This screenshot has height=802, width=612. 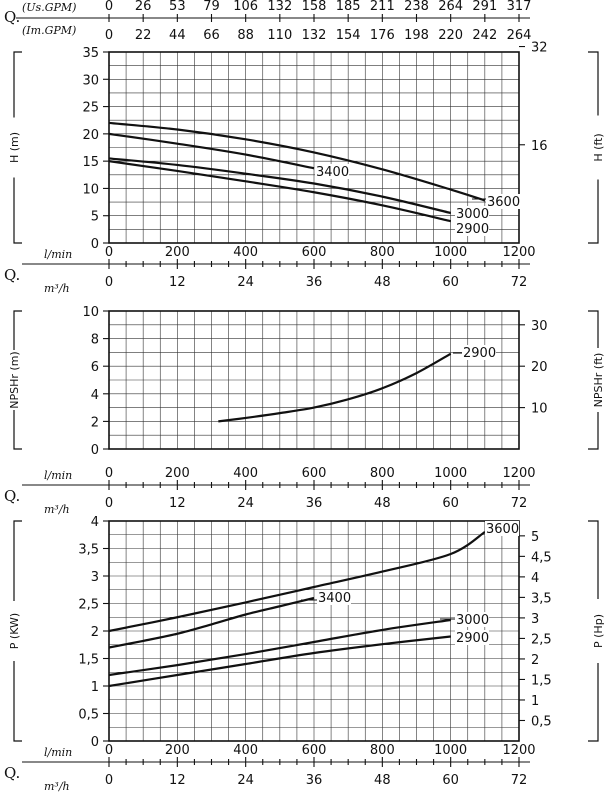 I want to click on im-gpm-tick-label: 198, so click(x=416, y=35).